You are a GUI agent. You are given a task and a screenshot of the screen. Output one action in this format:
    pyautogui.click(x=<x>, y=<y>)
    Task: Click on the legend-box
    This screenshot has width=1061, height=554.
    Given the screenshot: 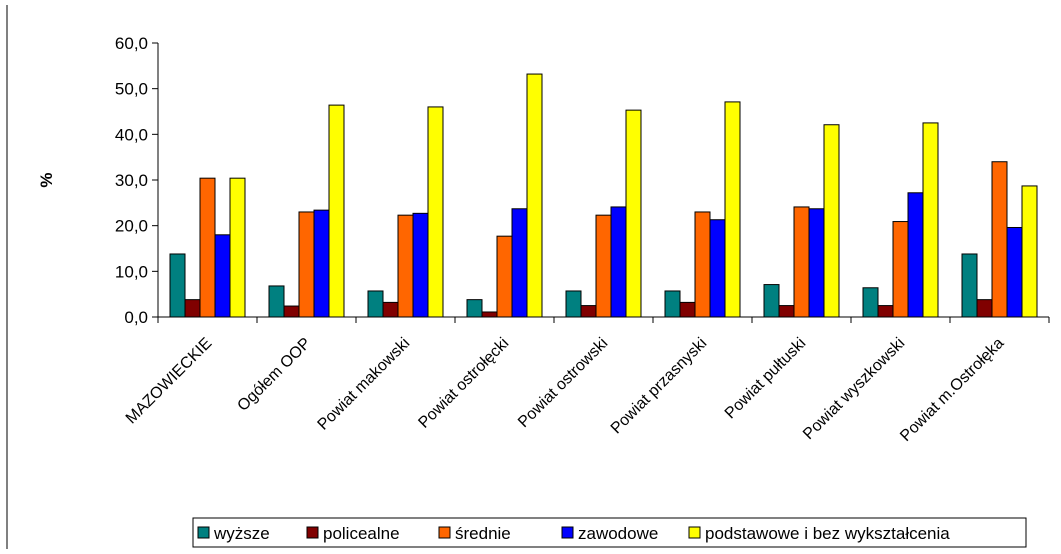 What is the action you would take?
    pyautogui.click(x=609, y=532)
    